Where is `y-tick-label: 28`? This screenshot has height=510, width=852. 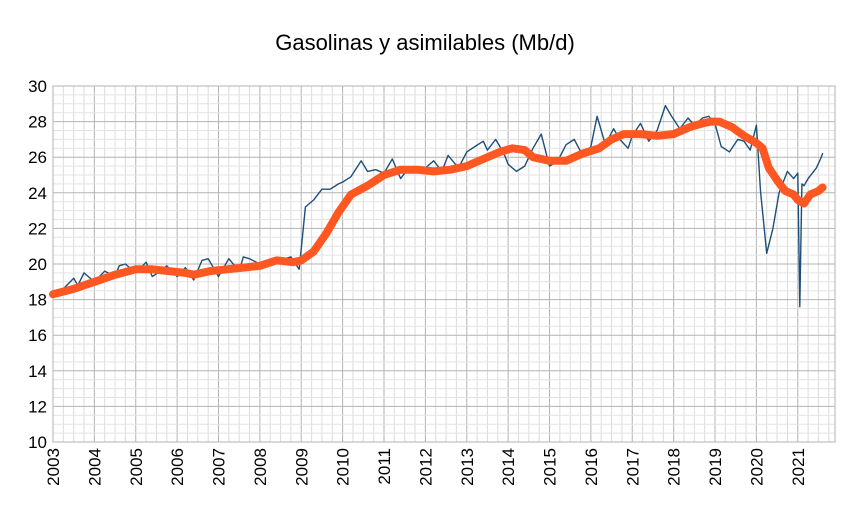 y-tick-label: 28 is located at coordinates (37, 122).